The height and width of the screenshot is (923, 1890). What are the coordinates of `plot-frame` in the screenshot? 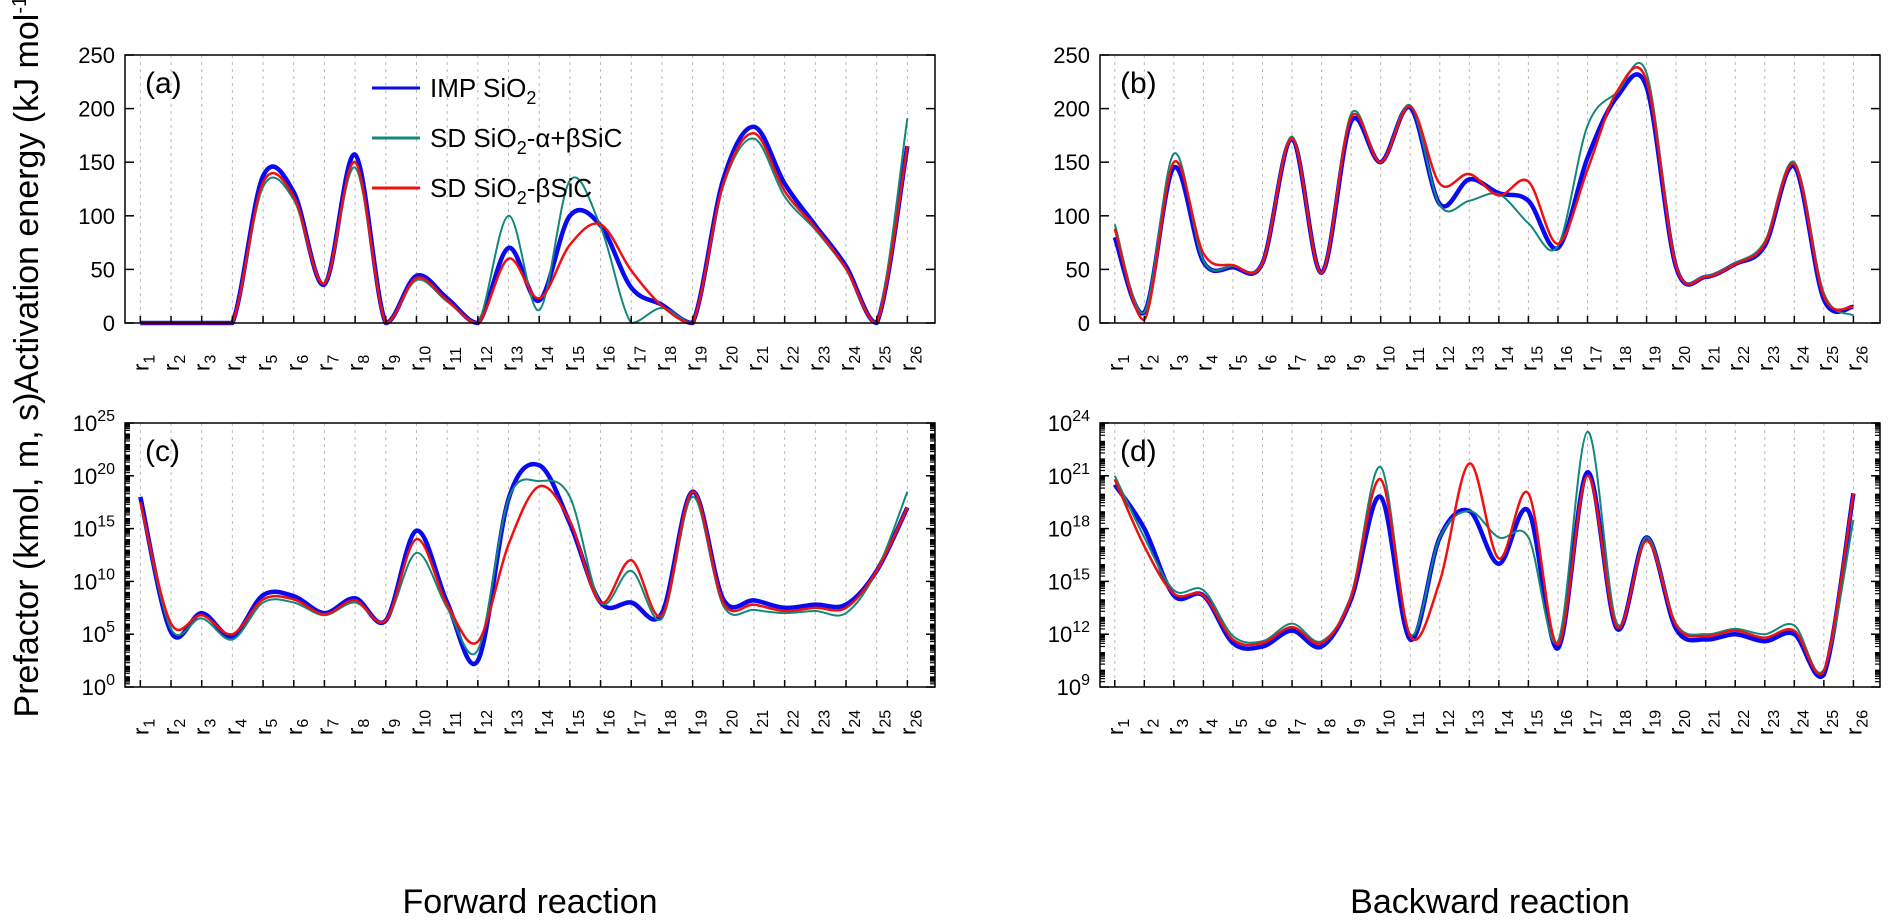 It's located at (1490, 189).